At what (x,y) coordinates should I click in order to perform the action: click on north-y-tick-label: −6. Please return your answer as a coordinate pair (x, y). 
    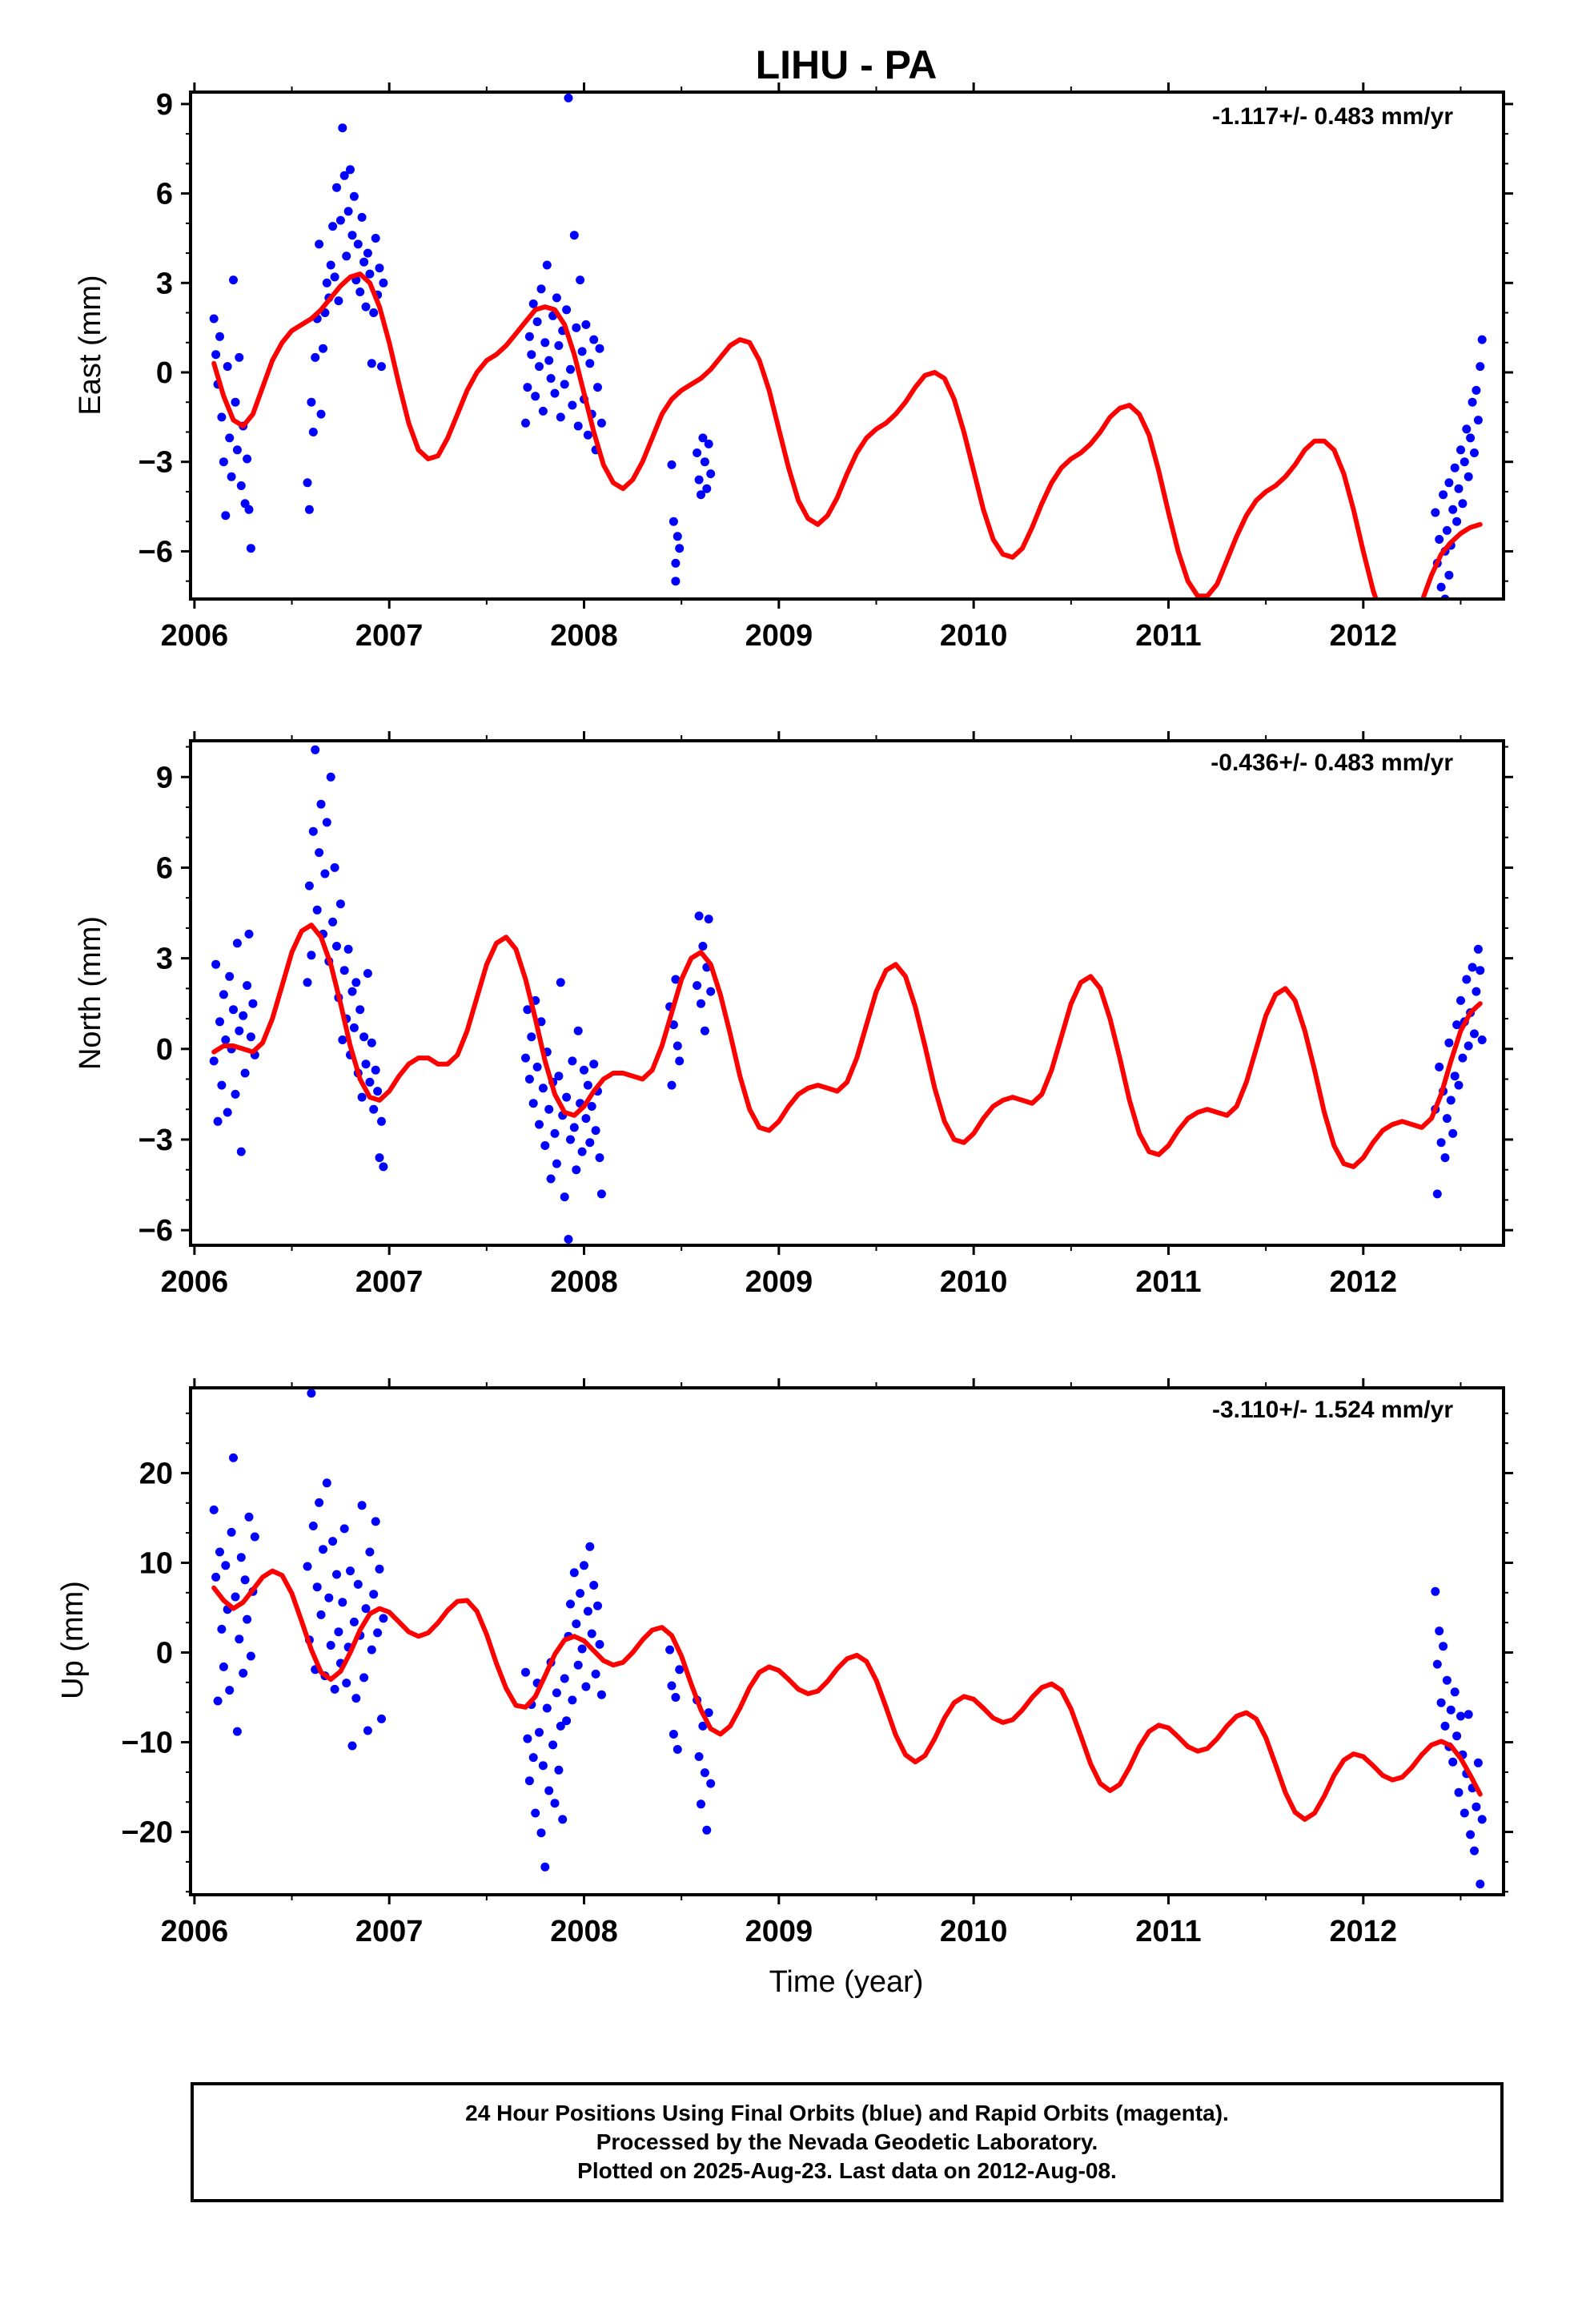
    Looking at the image, I should click on (156, 1231).